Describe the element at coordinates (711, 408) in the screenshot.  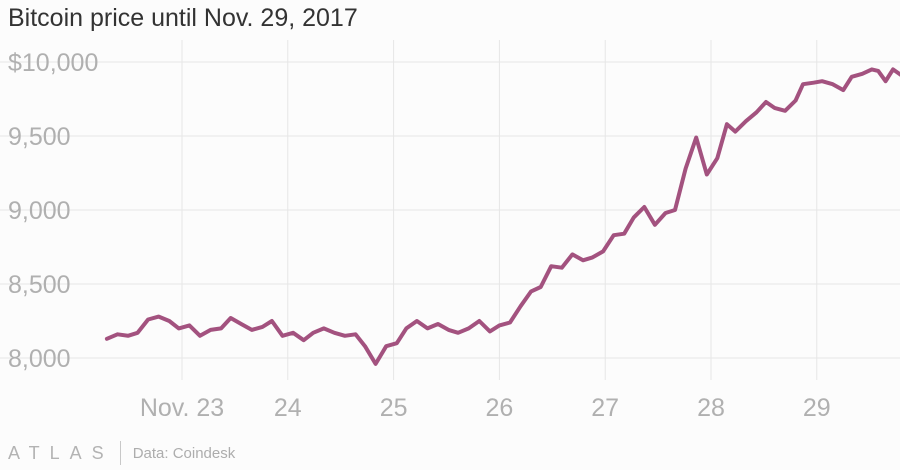
I see `x-tick-label: 28` at that location.